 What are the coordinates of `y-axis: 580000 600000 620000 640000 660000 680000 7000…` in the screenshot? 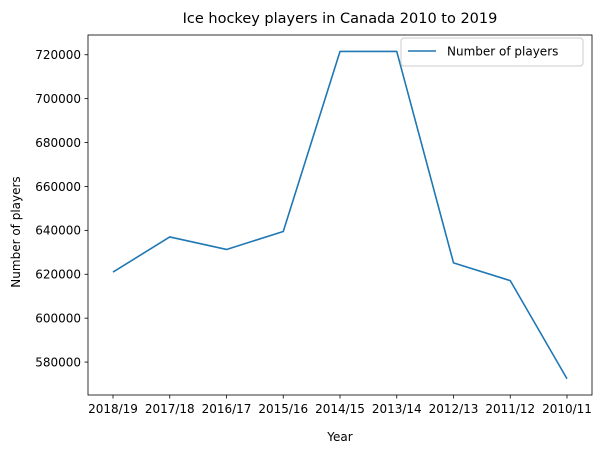 It's located at (61, 208).